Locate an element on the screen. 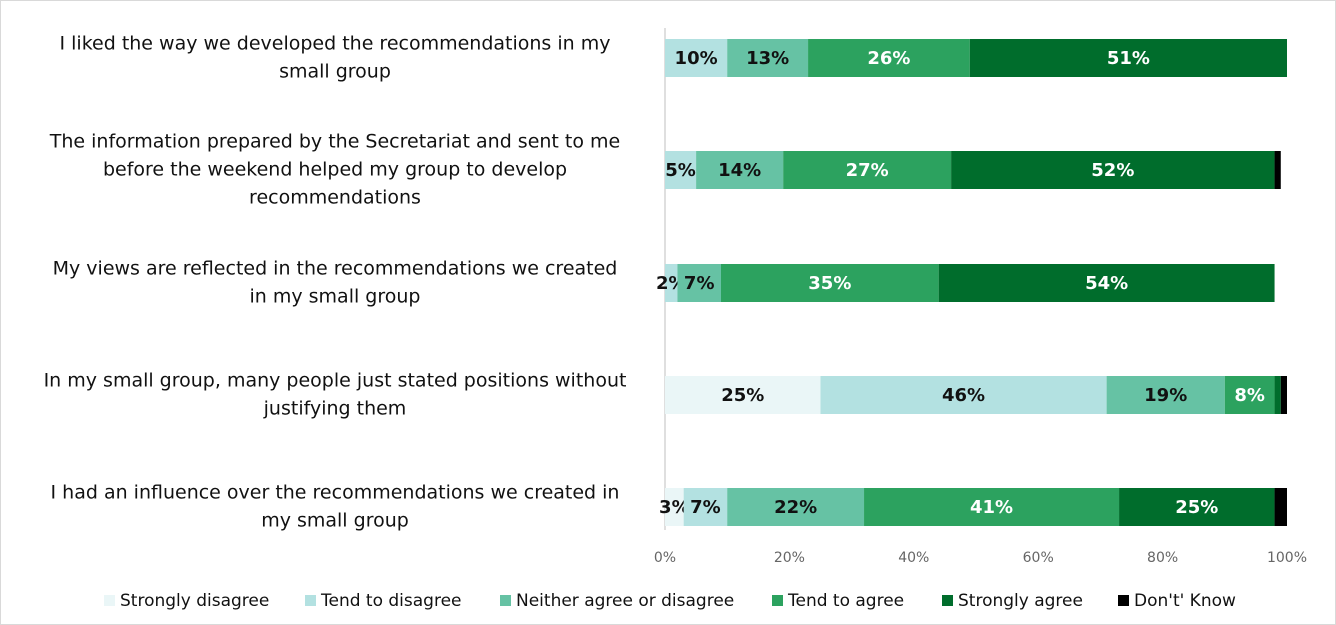 This screenshot has width=1336, height=625. value-label: 10% is located at coordinates (696, 58).